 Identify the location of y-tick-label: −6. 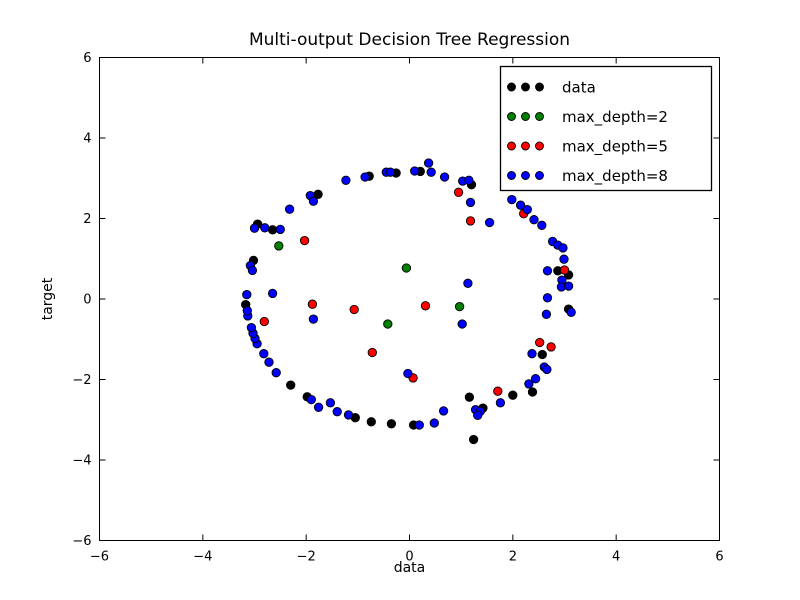
(81, 541).